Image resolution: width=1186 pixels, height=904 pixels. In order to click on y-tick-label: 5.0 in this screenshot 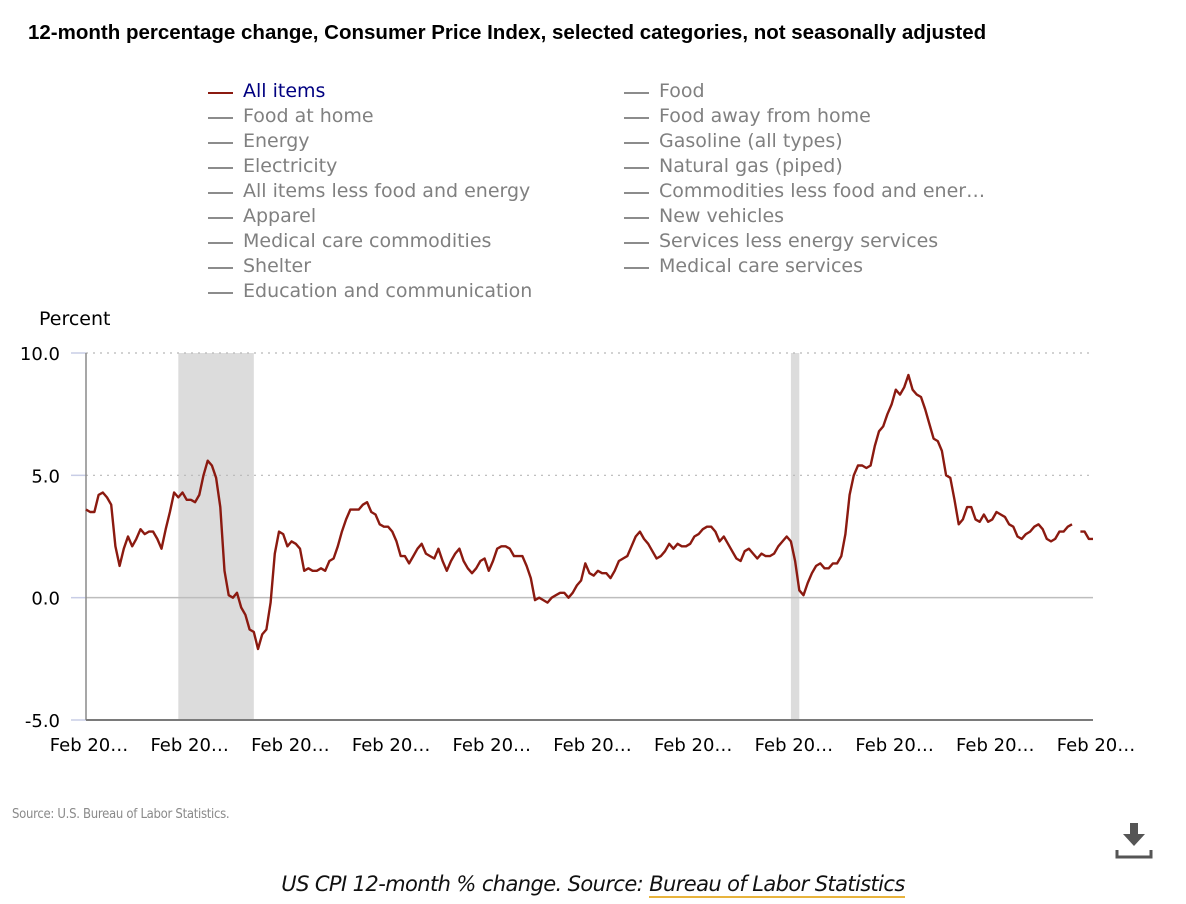, I will do `click(45, 476)`.